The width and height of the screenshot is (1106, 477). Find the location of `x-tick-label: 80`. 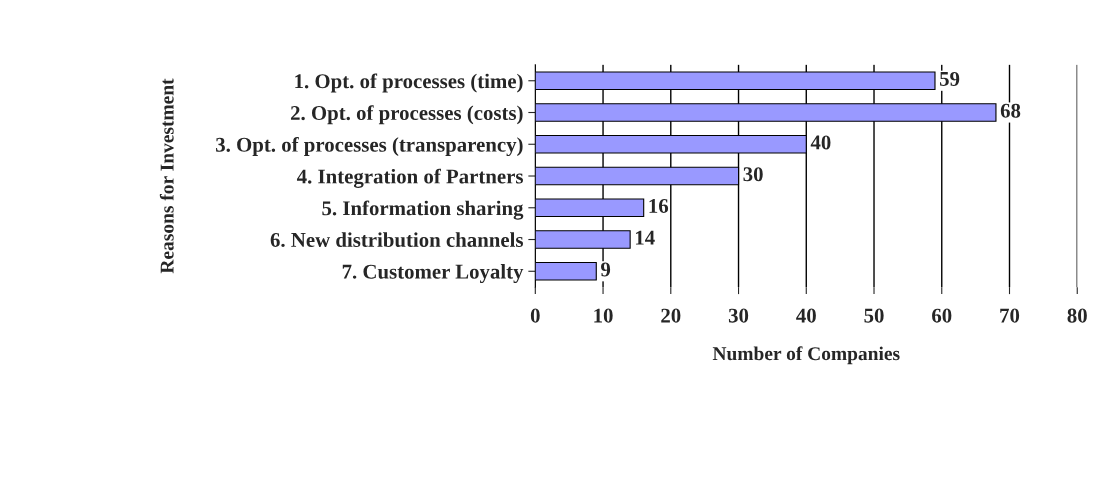

x-tick-label: 80 is located at coordinates (1077, 315).